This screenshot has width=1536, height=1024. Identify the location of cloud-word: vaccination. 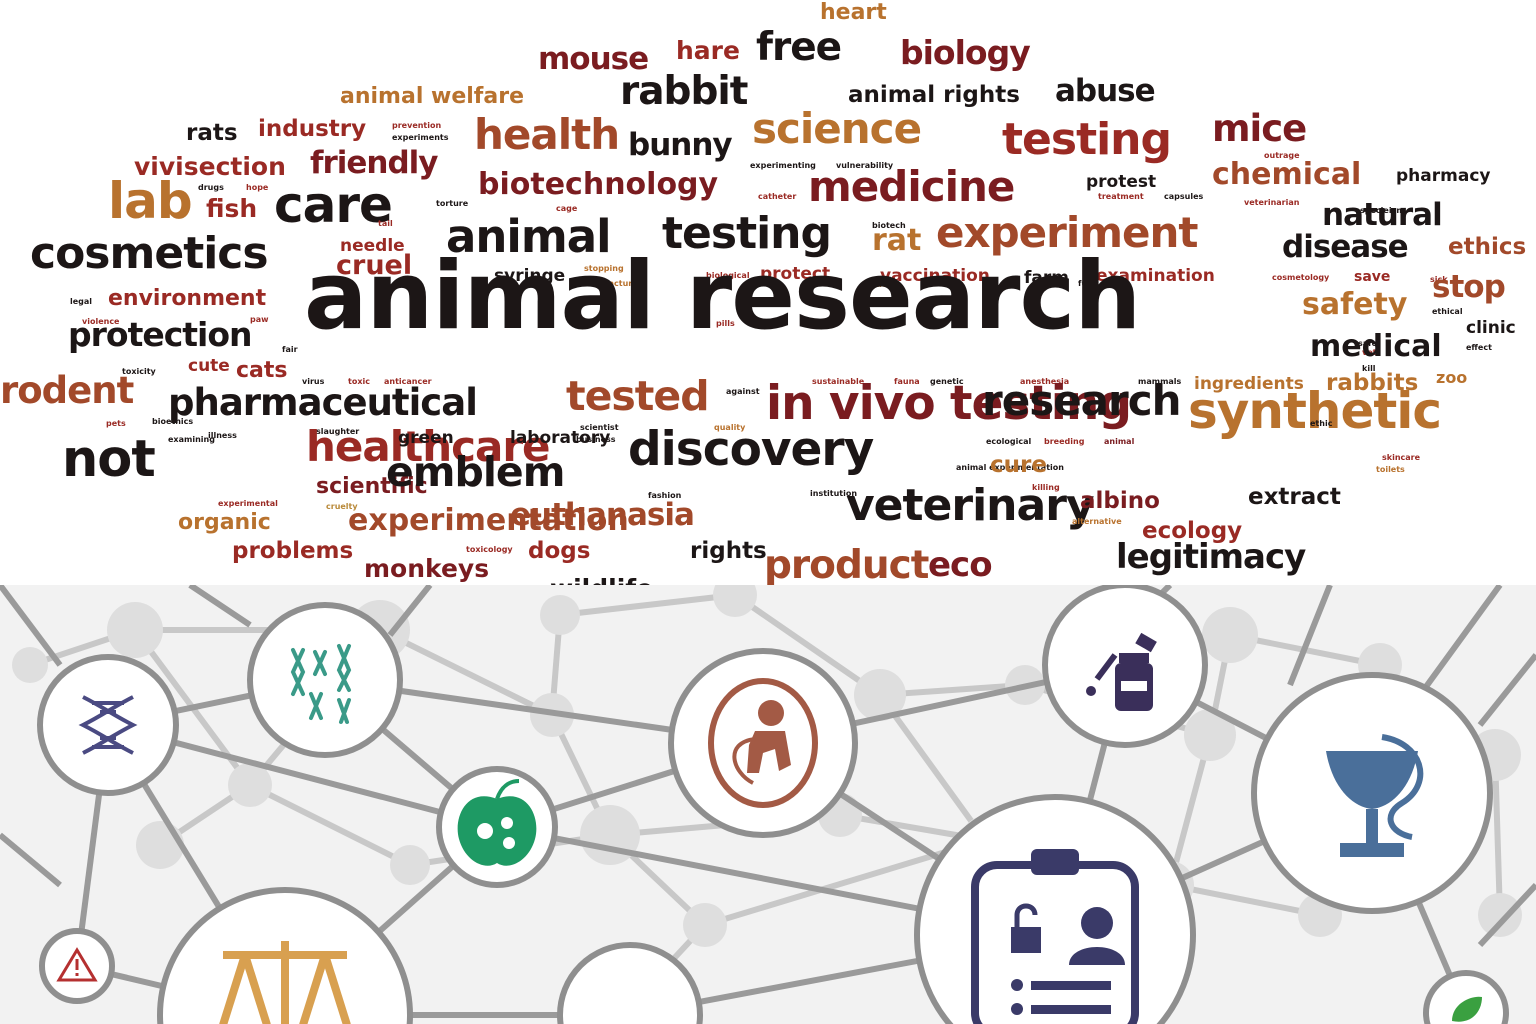
(935, 276).